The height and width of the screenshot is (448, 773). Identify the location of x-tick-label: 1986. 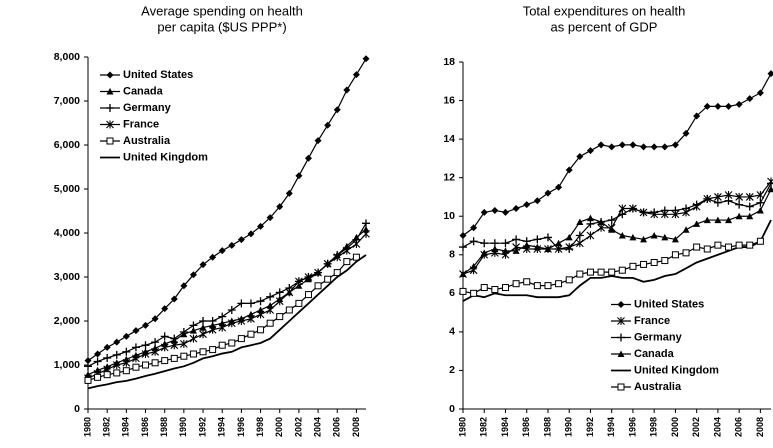
(526, 427).